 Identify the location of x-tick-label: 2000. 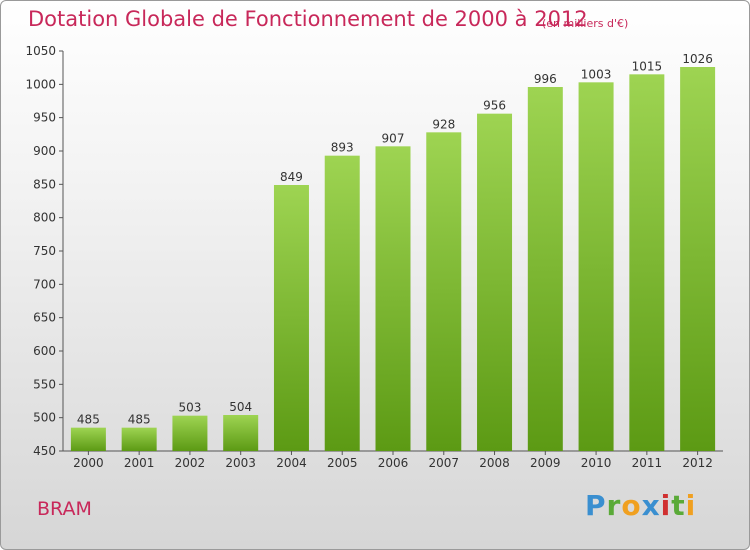
(88, 463).